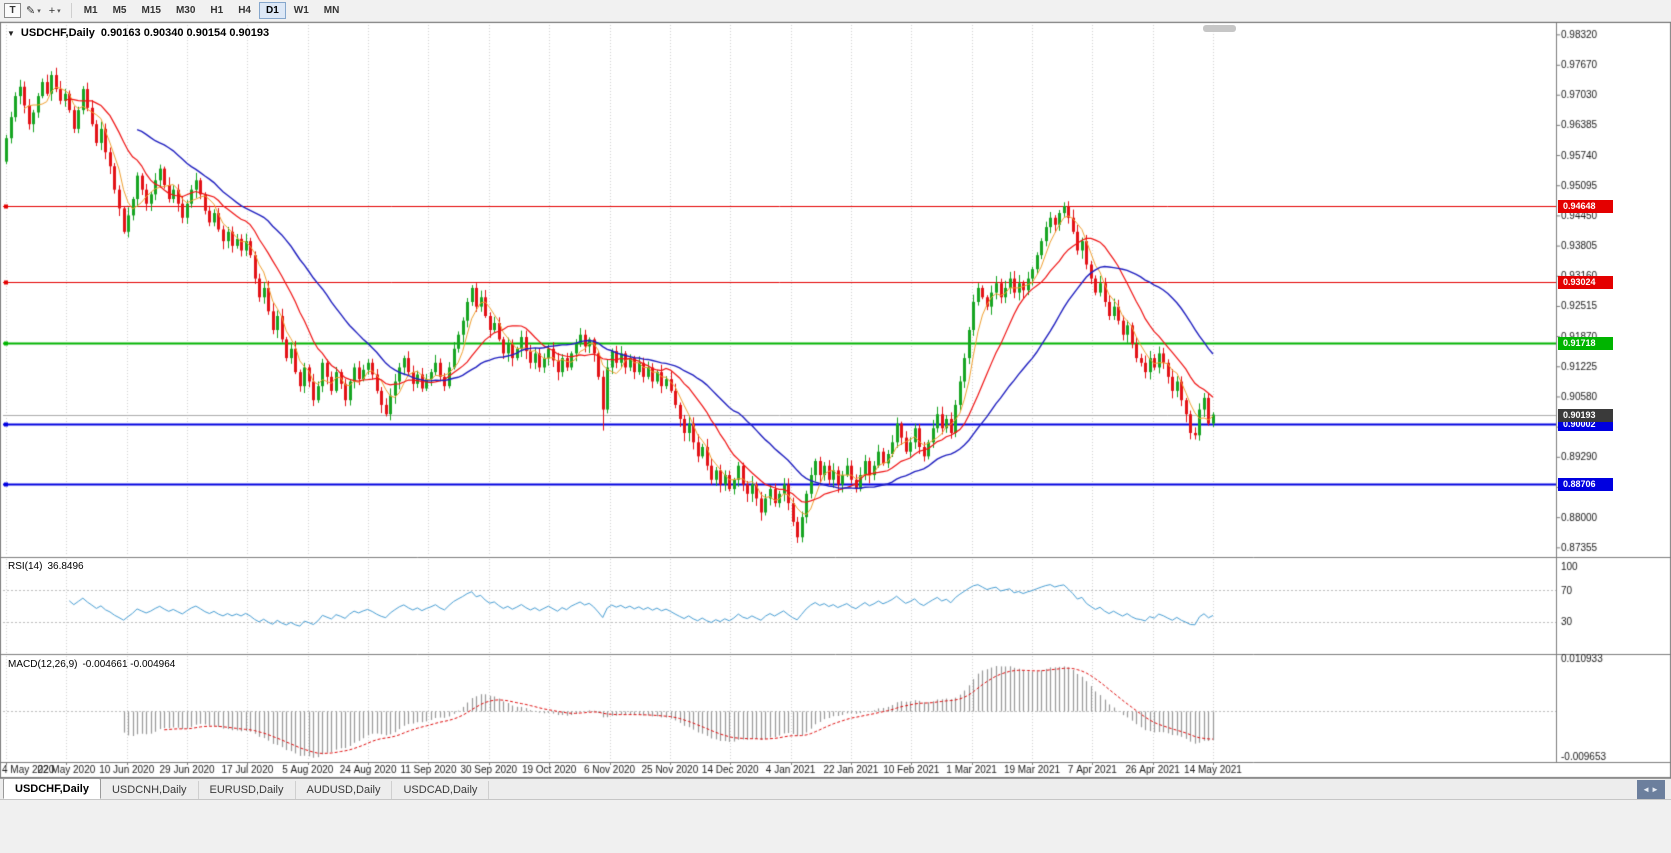 The image size is (1671, 853). I want to click on timeframe-button-m15: M15, so click(151, 10).